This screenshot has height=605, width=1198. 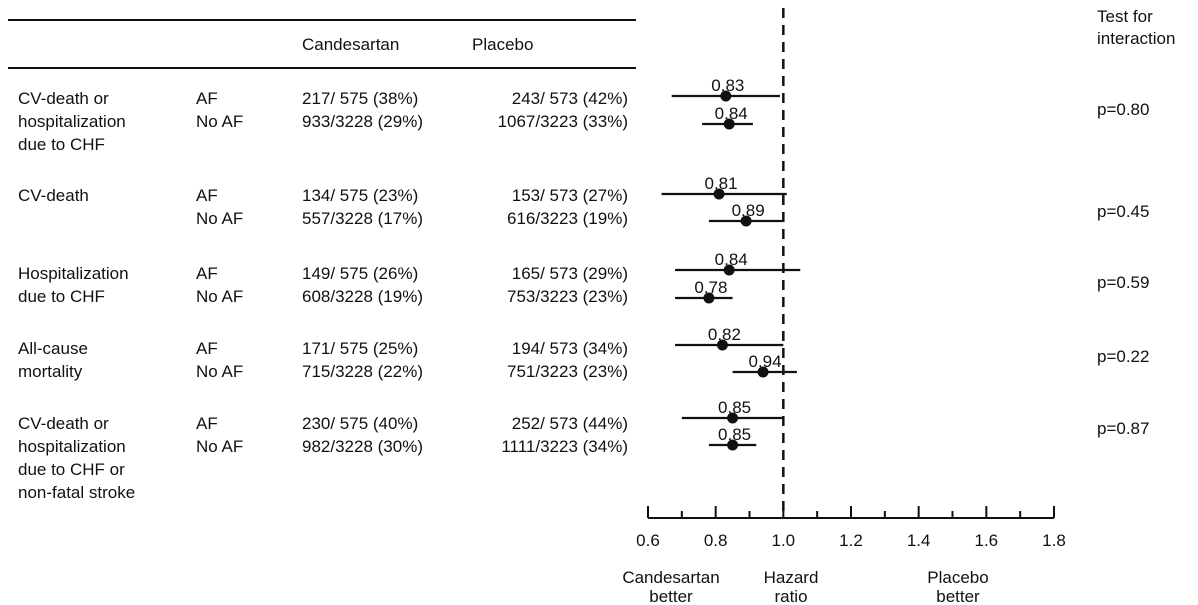 I want to click on outcome-label: CV-death, so click(x=53, y=195).